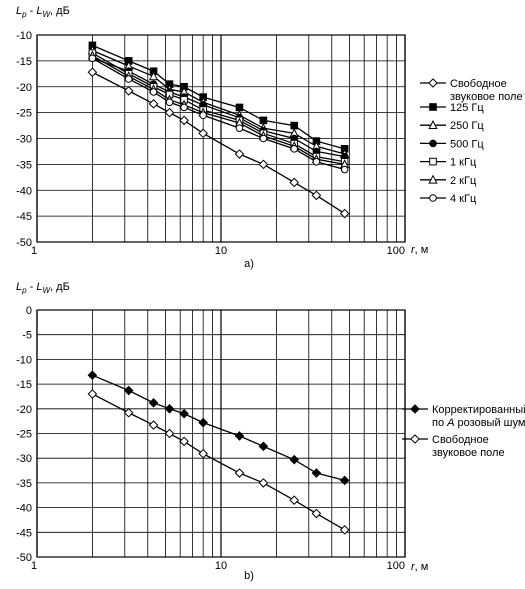 This screenshot has height=589, width=525. Describe the element at coordinates (34, 566) in the screenshot. I see `x-tick-label: 1` at that location.